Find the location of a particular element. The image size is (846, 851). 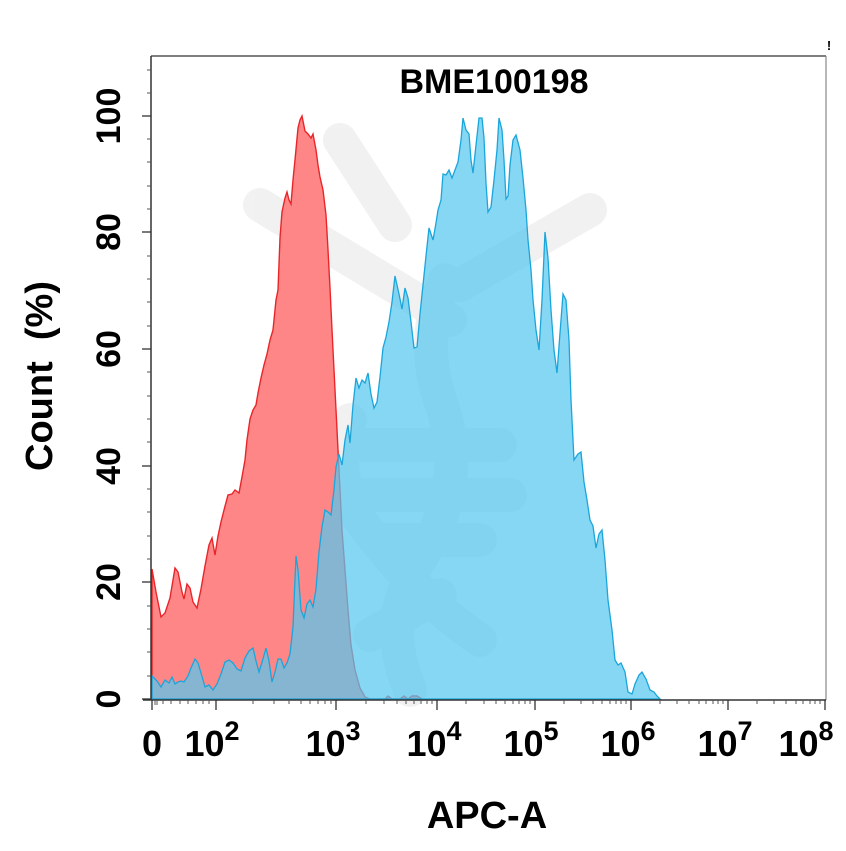

x-tick-1e3: 10³ is located at coordinates (332, 740).